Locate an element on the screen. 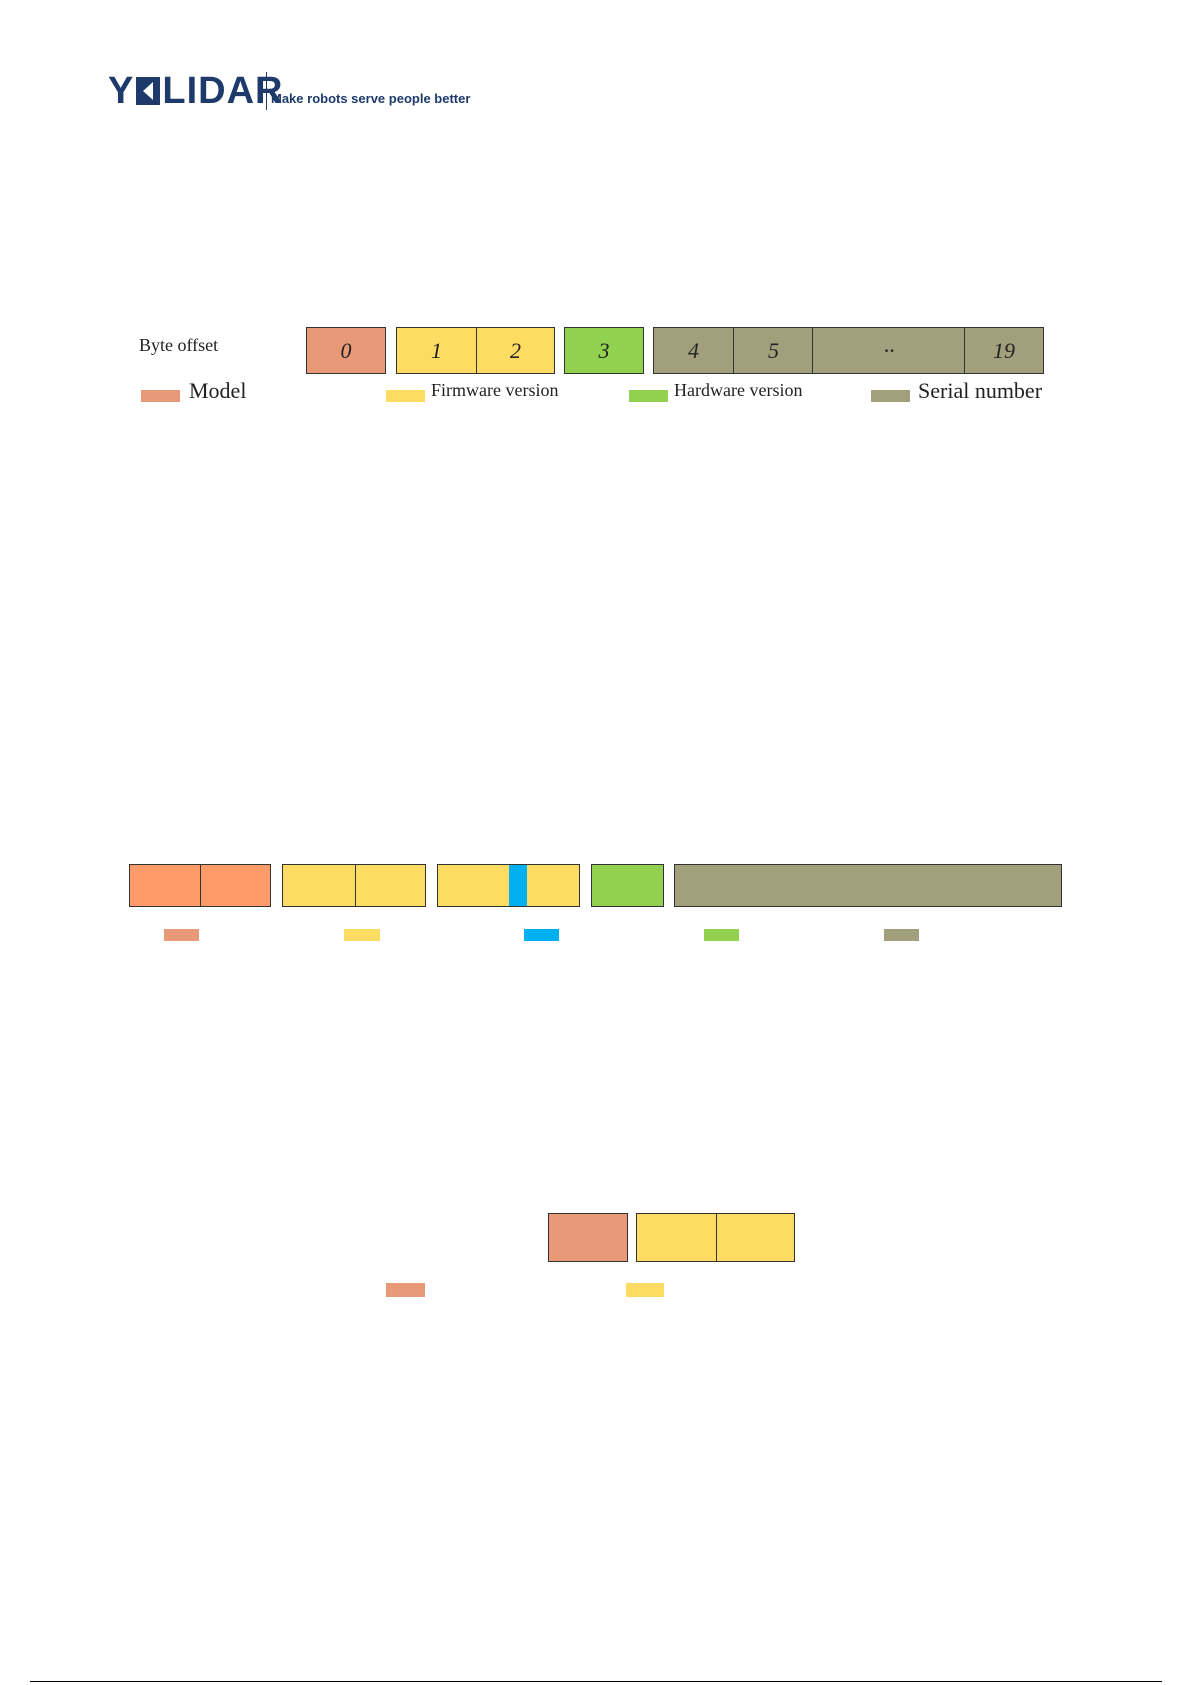  byte-group-d is located at coordinates (627, 885).